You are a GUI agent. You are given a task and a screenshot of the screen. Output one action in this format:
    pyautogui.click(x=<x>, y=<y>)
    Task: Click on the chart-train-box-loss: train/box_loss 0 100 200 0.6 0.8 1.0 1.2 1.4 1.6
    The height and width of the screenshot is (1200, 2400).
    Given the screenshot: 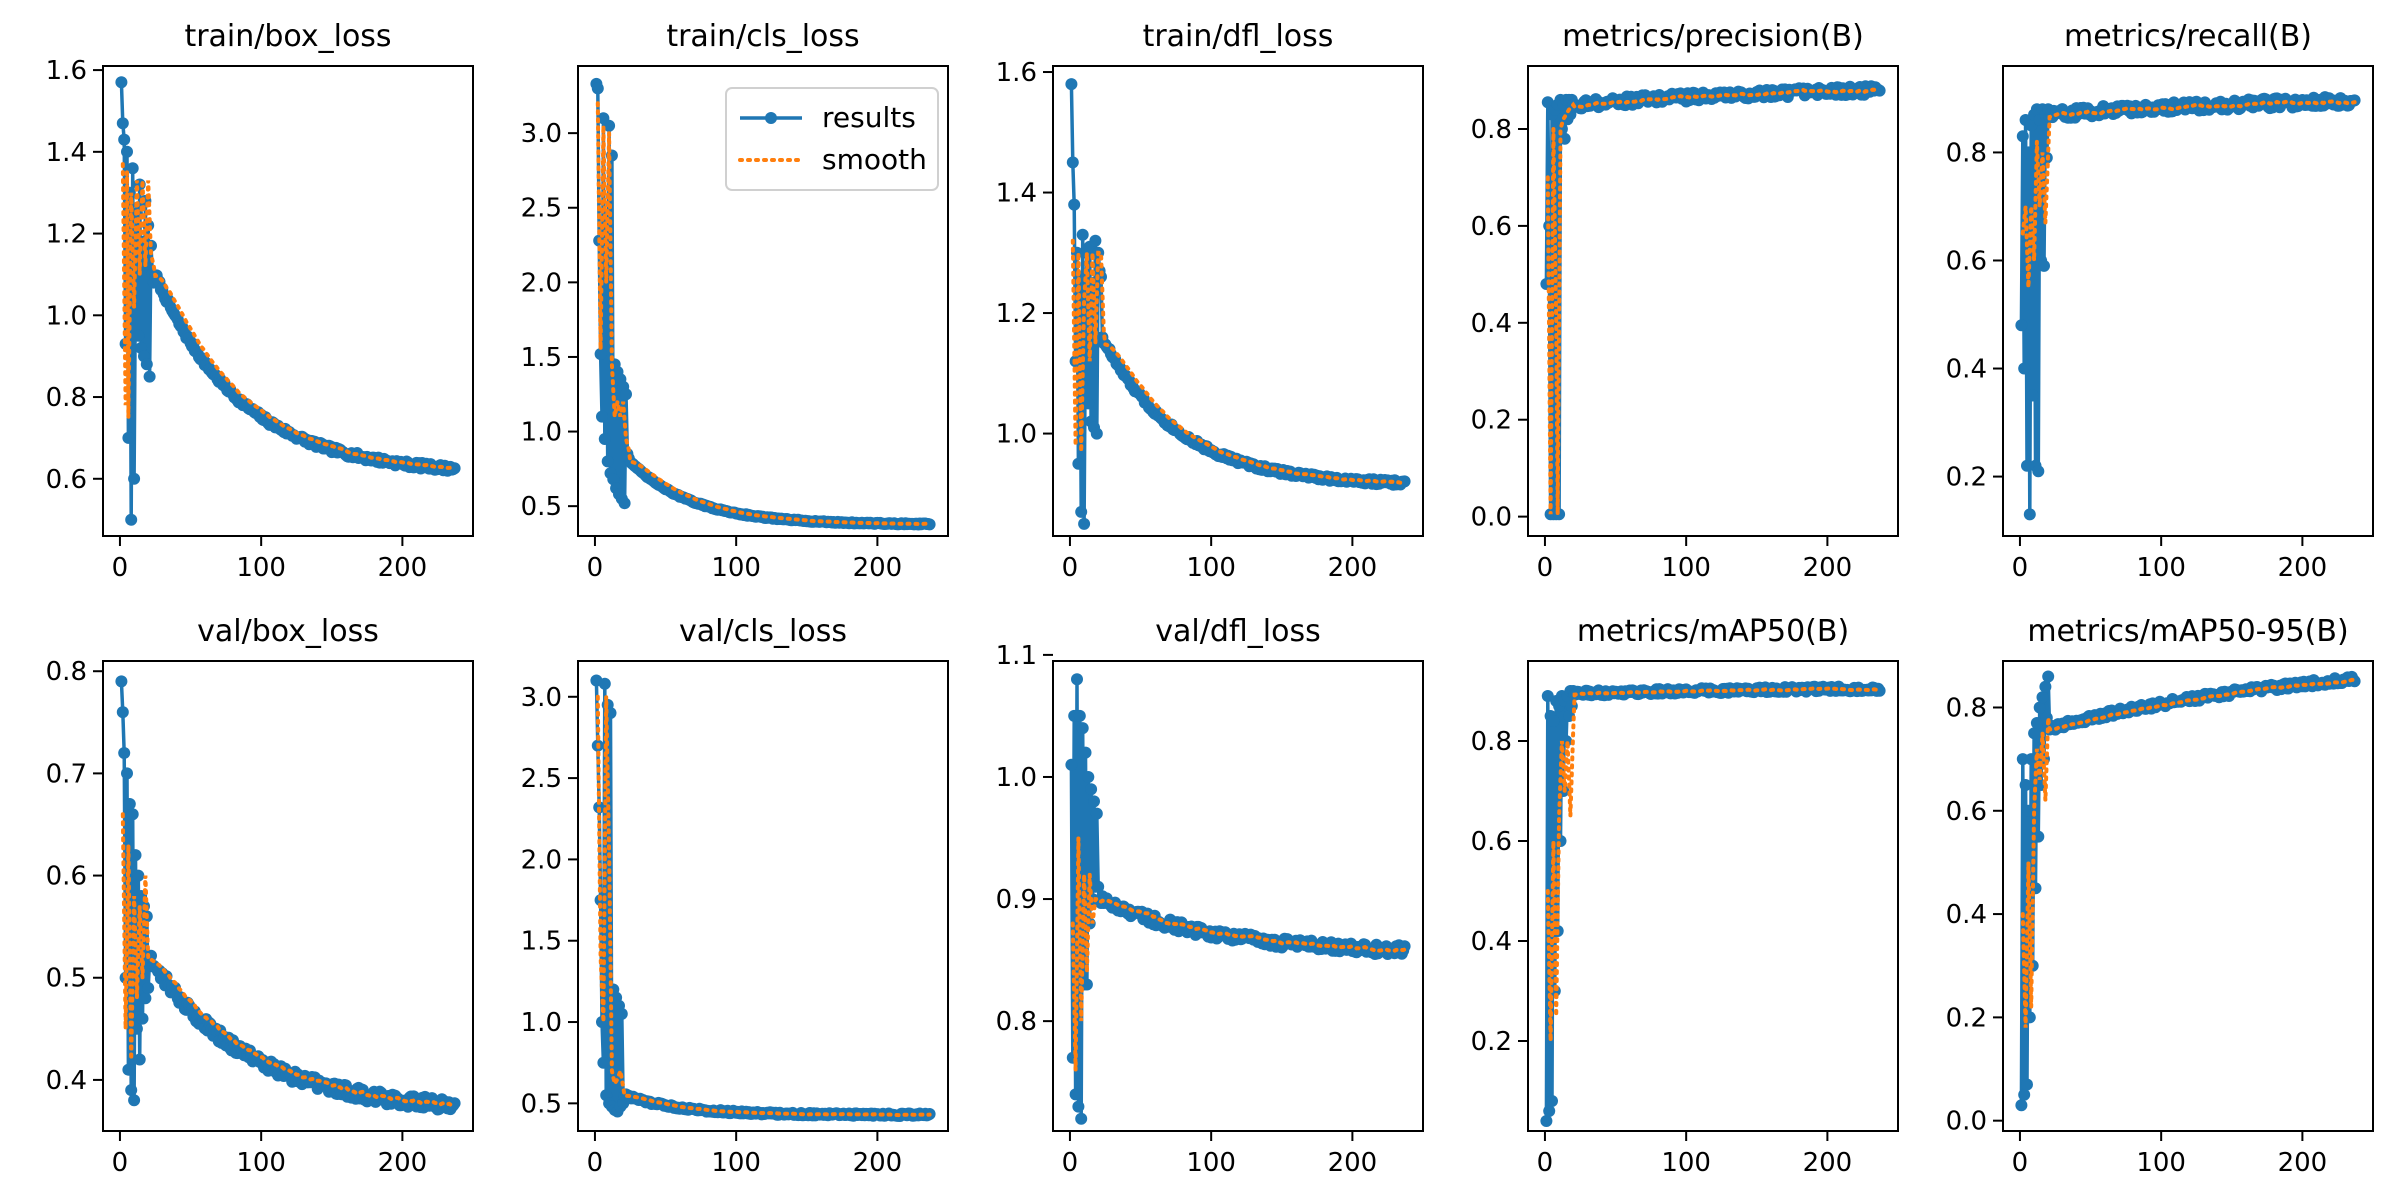 What is the action you would take?
    pyautogui.click(x=260, y=301)
    